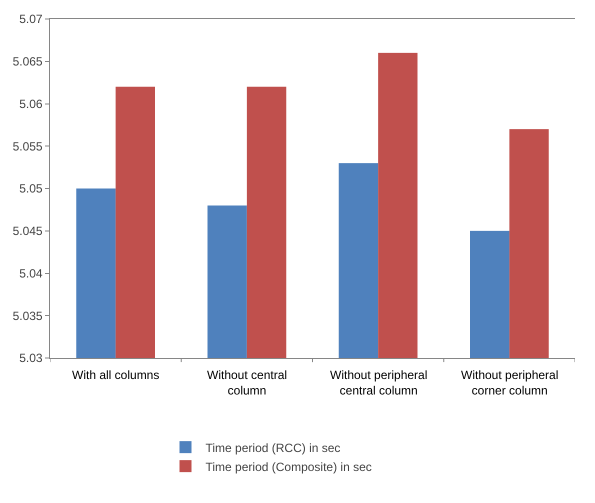 The width and height of the screenshot is (595, 503). I want to click on y-tick-label: 5.045, so click(27, 231).